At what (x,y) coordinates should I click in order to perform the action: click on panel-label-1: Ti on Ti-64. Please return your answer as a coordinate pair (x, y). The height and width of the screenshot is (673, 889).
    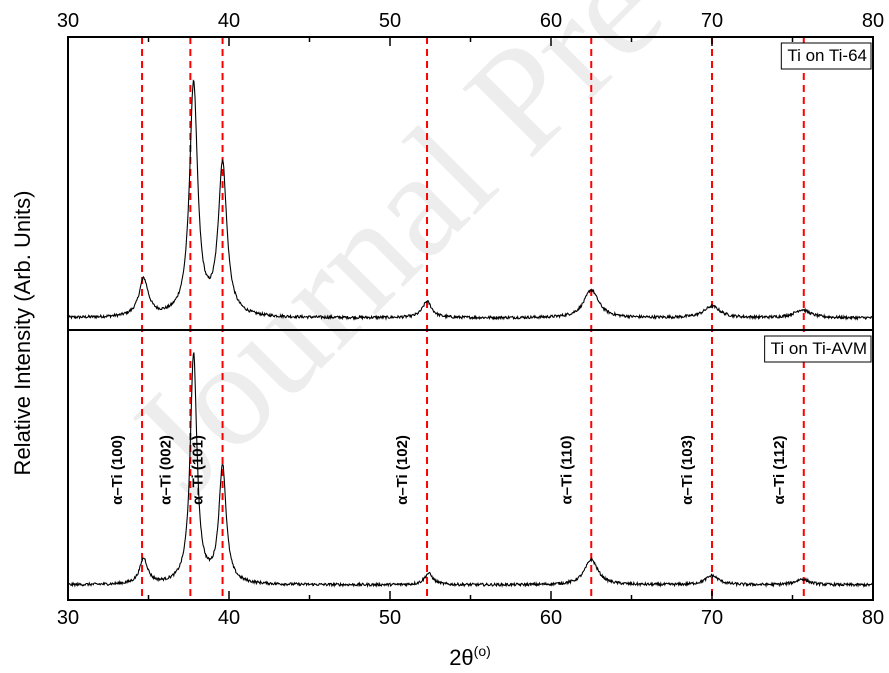
    Looking at the image, I should click on (826, 56).